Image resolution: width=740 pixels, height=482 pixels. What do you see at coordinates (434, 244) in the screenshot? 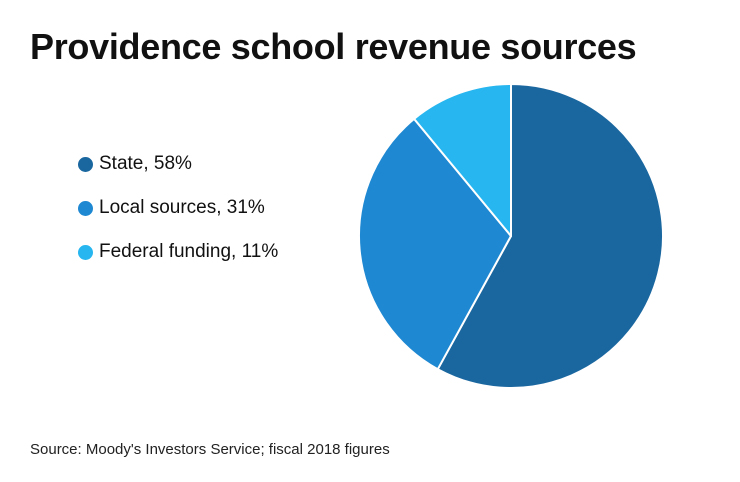
I see `pie-slice-local-sources` at bounding box center [434, 244].